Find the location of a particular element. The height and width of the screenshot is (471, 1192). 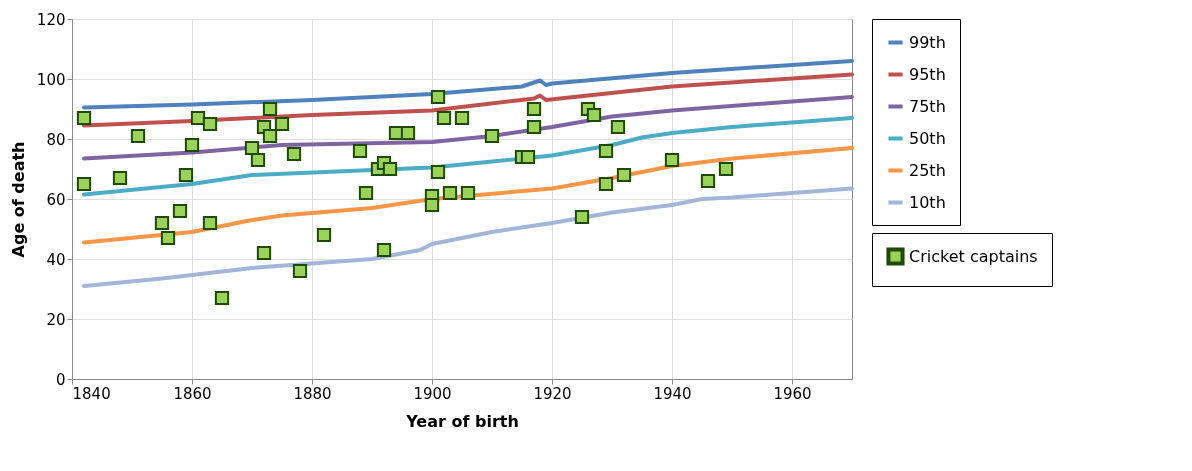

x-tick-label: 1860 is located at coordinates (192, 393).